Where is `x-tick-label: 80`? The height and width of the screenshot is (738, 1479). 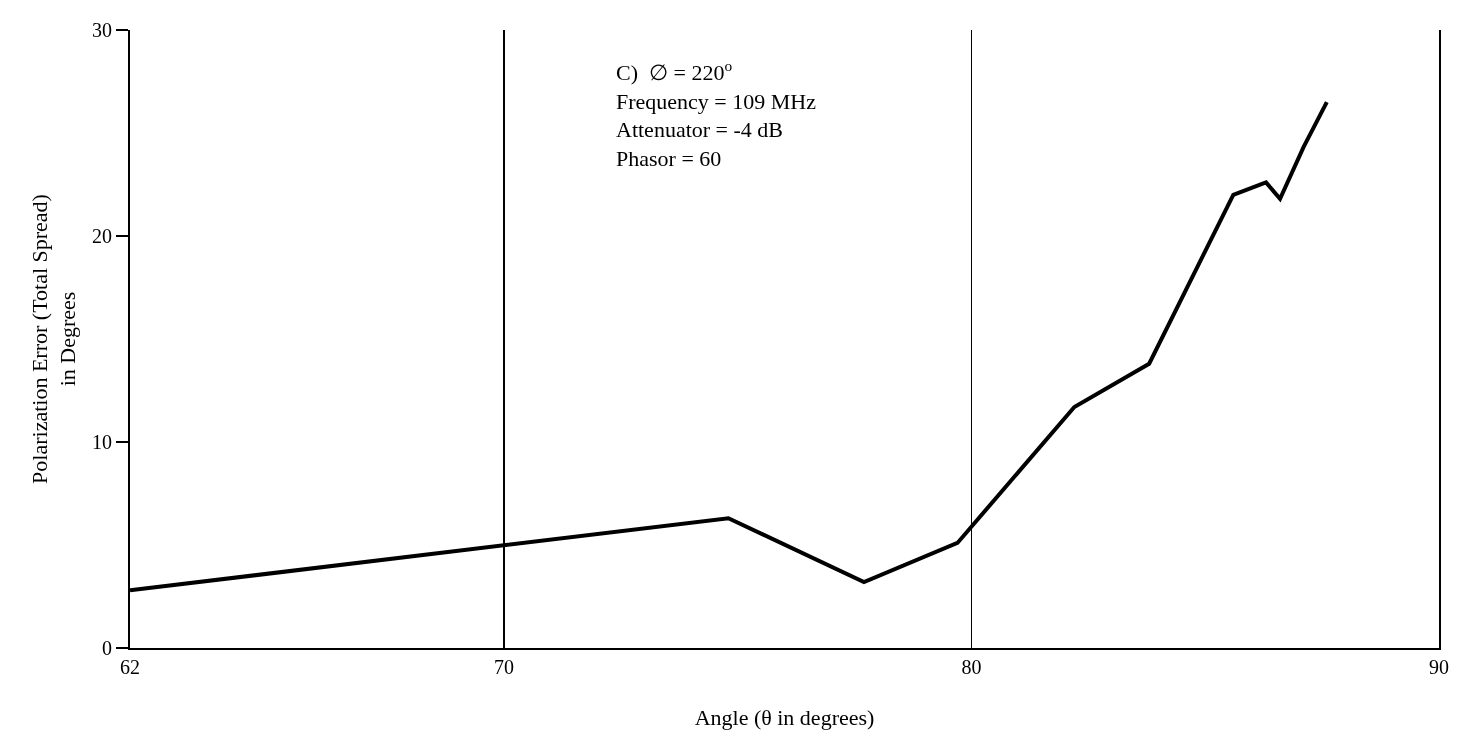 x-tick-label: 80 is located at coordinates (971, 667).